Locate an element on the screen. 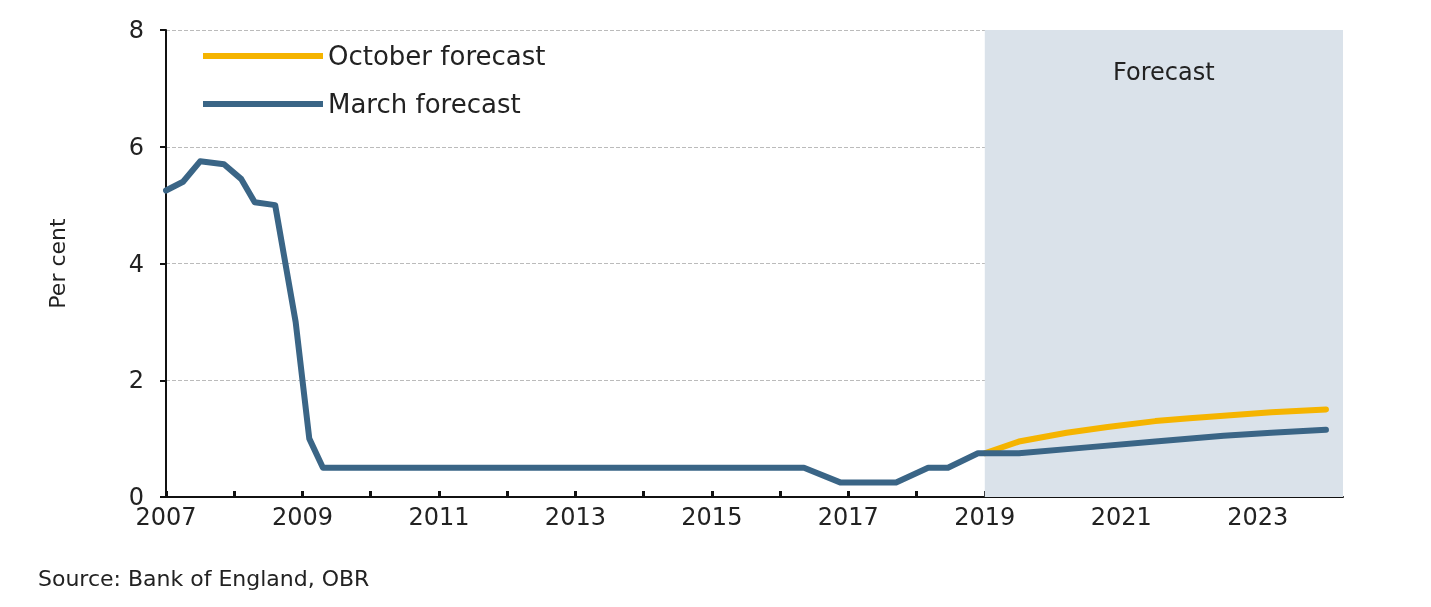 This screenshot has height=607, width=1431. x-tick-label: 2021 is located at coordinates (1121, 517).